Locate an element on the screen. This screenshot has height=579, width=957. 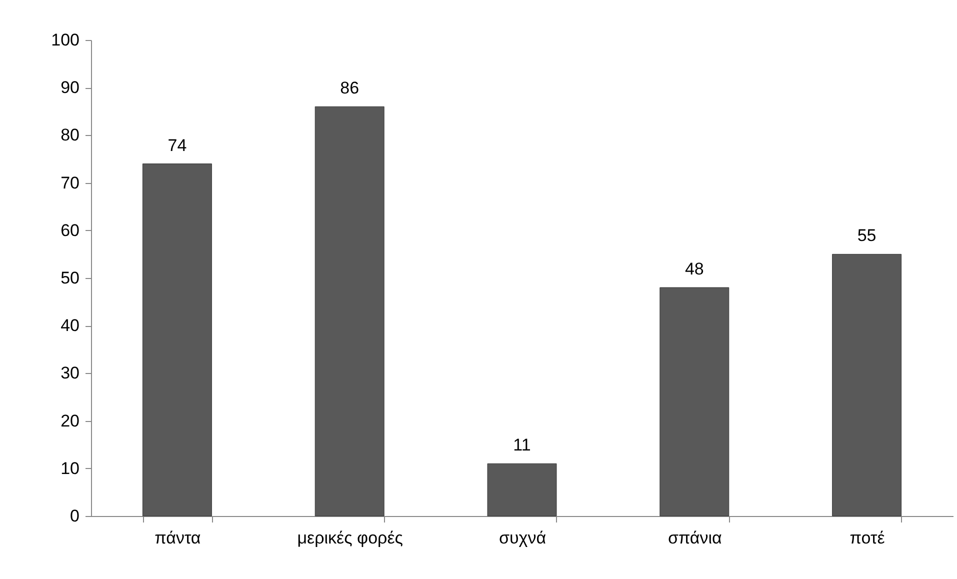
x-tick-label: συχνά is located at coordinates (522, 538).